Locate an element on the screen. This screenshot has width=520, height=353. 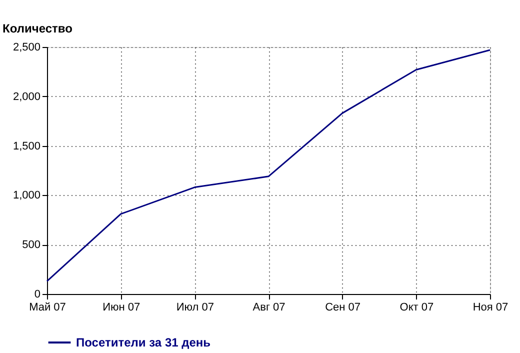
x-tick-label: Окт 07 is located at coordinates (417, 308).